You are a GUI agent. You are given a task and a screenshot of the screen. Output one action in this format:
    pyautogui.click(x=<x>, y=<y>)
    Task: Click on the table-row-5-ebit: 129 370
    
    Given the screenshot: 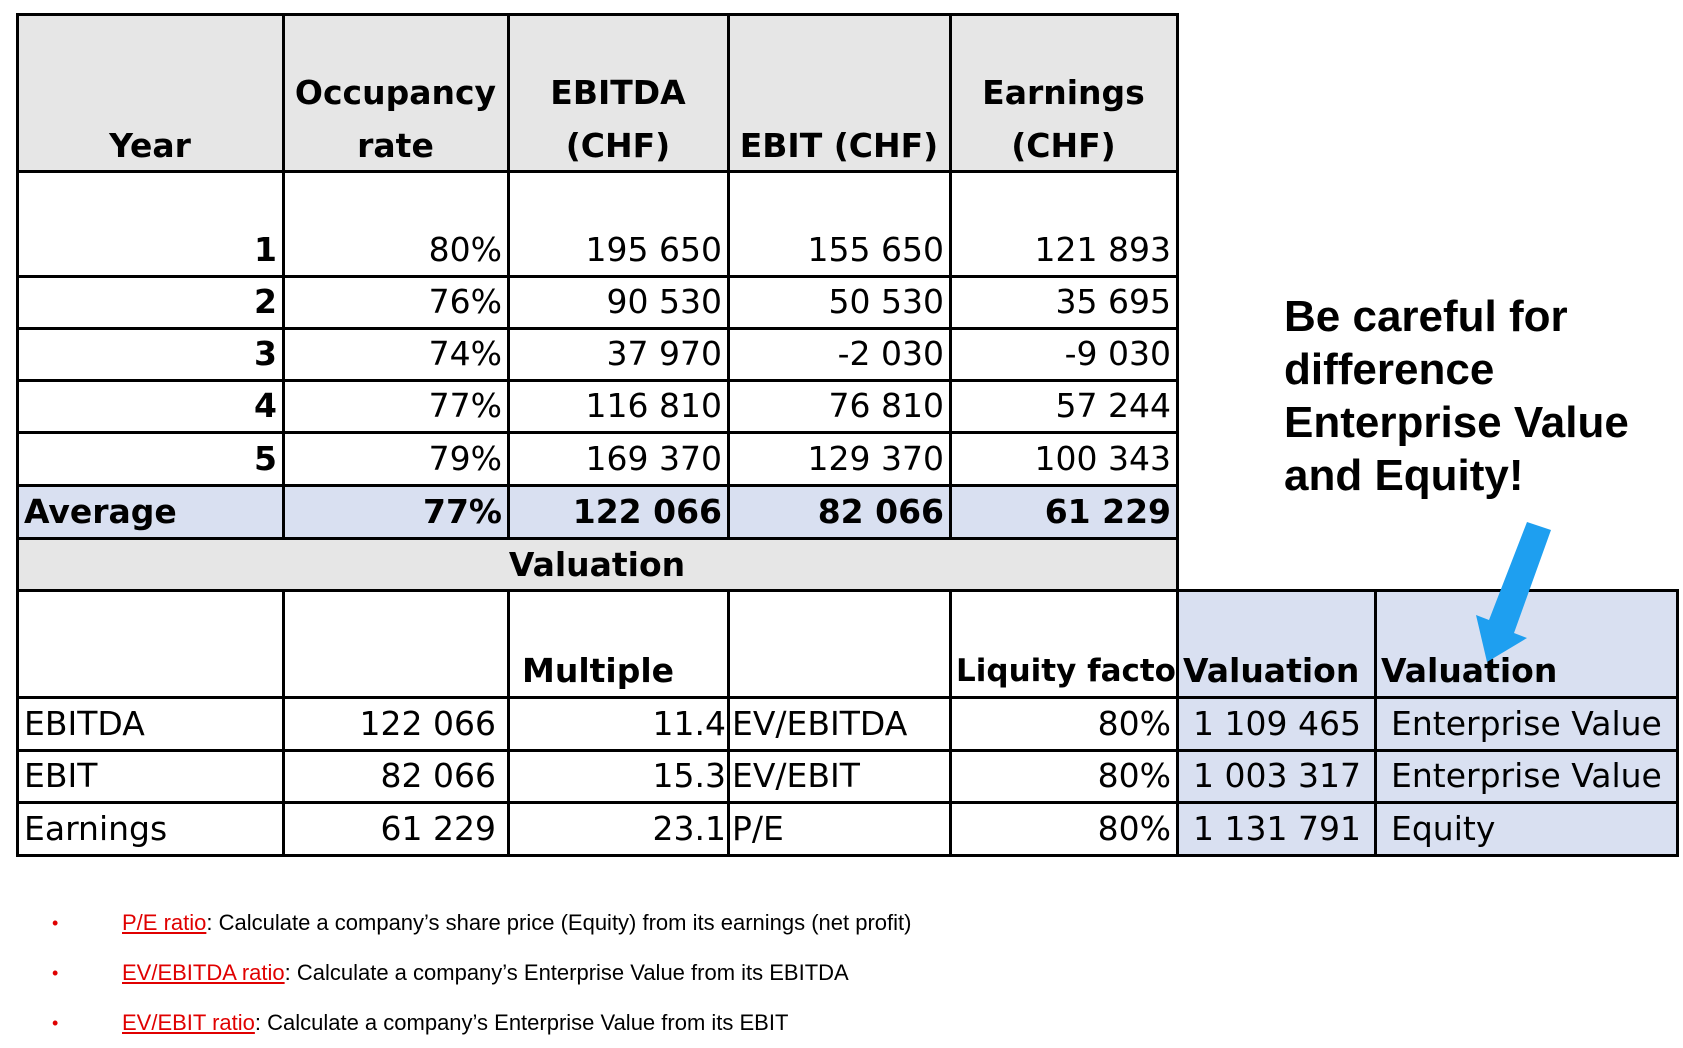 What is the action you would take?
    pyautogui.click(x=875, y=458)
    